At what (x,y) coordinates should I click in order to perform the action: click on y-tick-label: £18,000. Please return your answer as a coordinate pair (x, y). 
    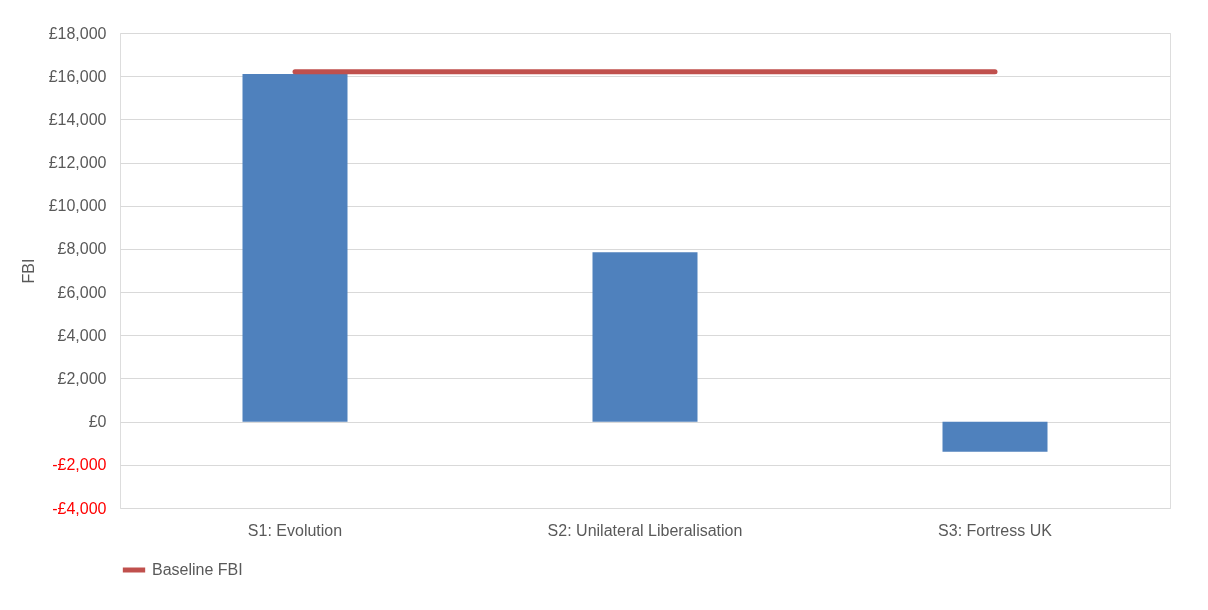
    Looking at the image, I should click on (77, 33).